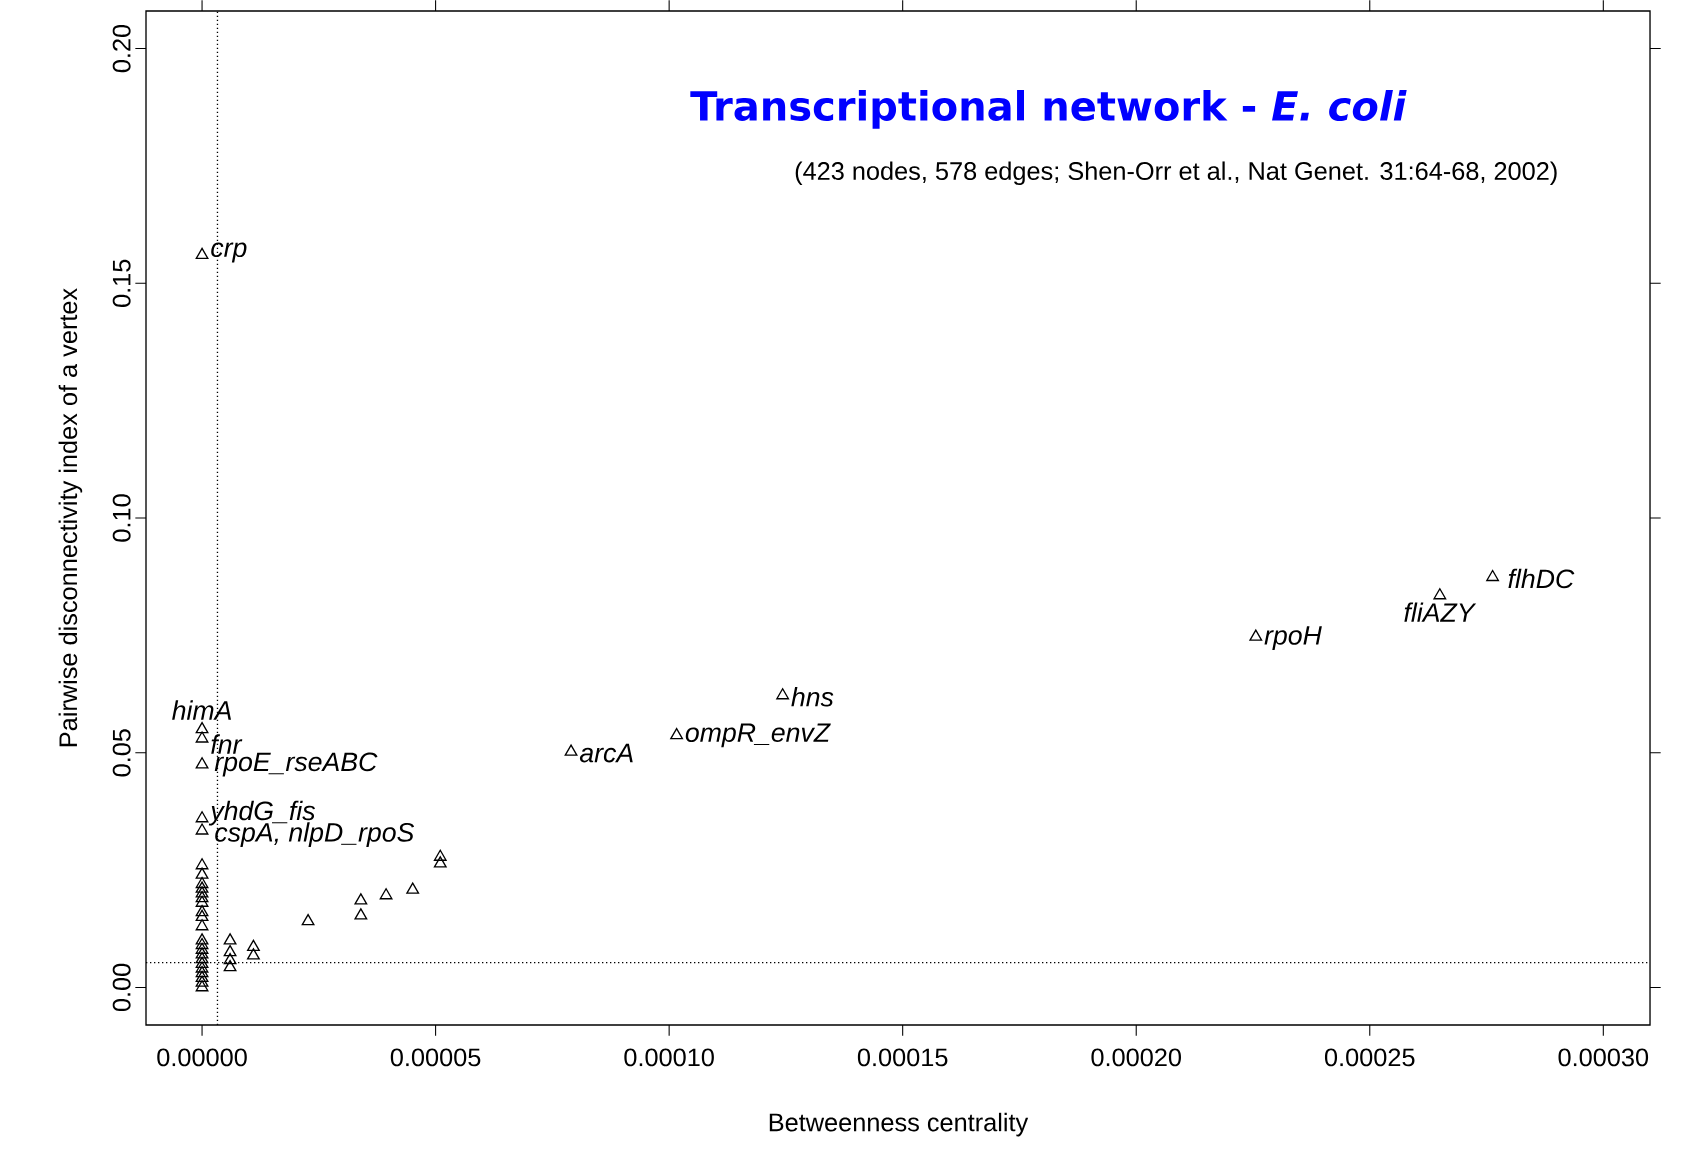 The width and height of the screenshot is (1695, 1165). What do you see at coordinates (1136, 1057) in the screenshot?
I see `x-tick-label: 0.00020` at bounding box center [1136, 1057].